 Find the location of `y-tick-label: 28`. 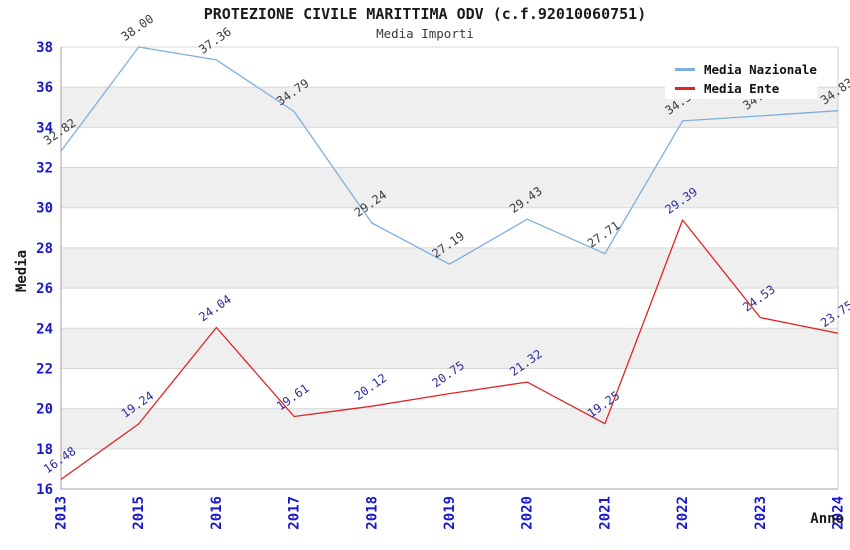

y-tick-label: 28 is located at coordinates (44, 249).